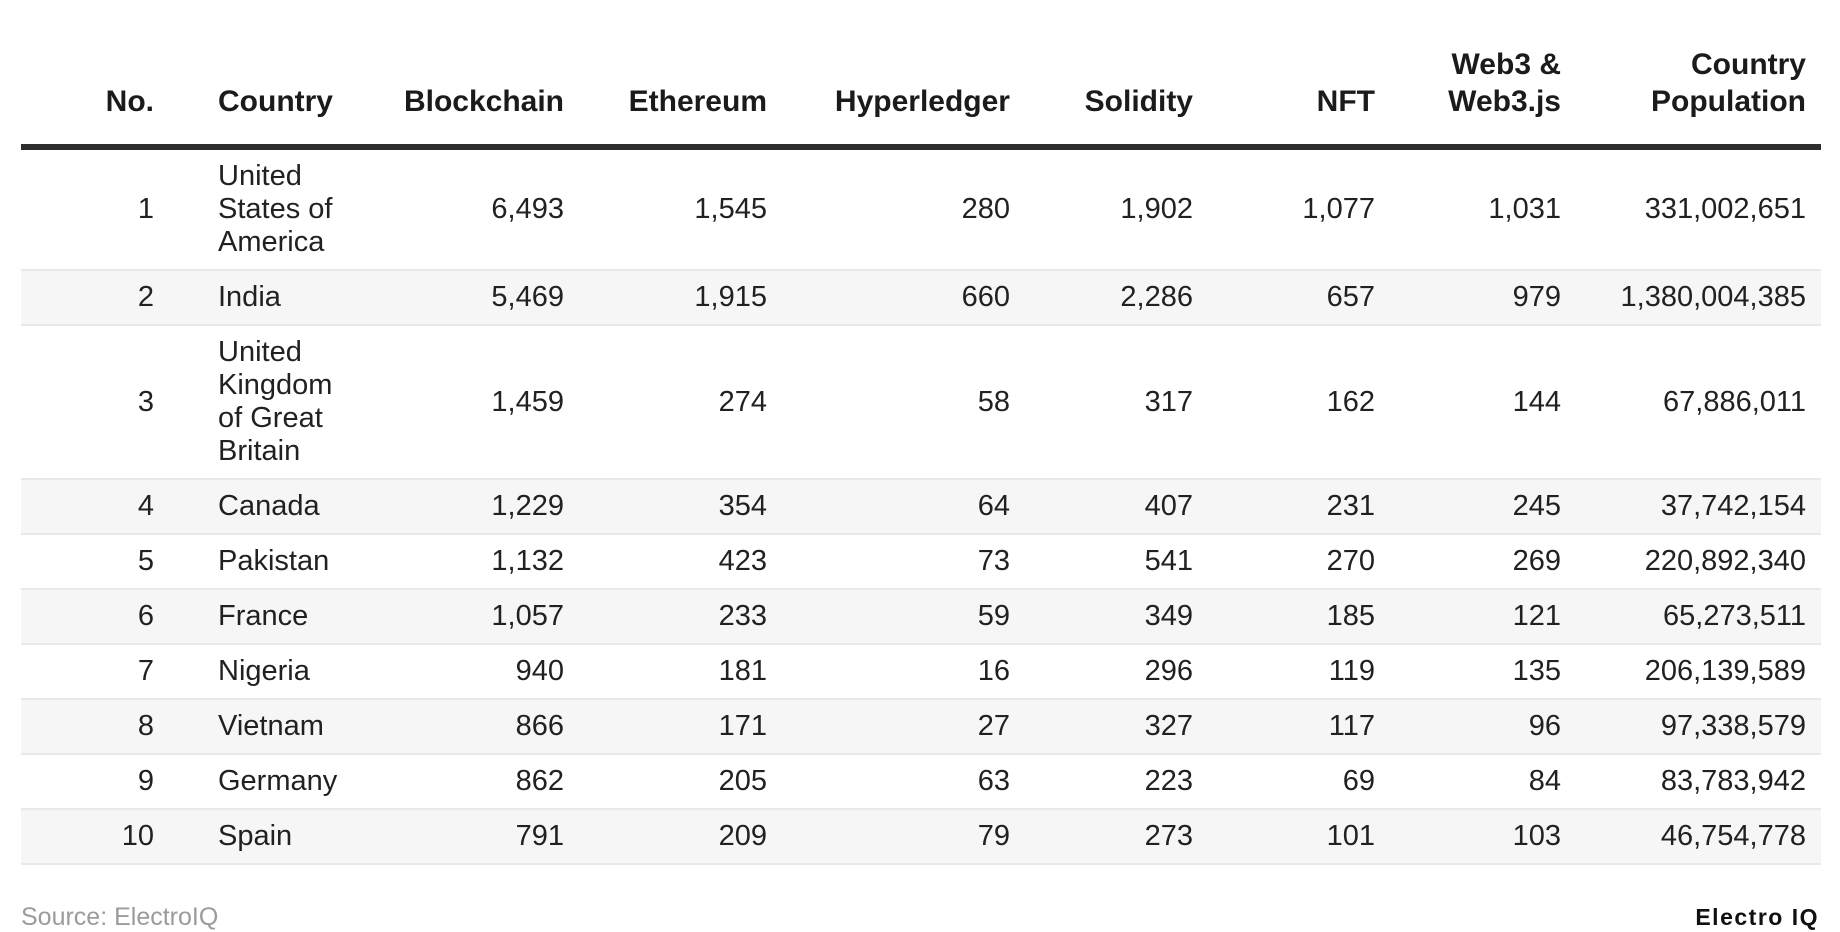 The image size is (1840, 932). Describe the element at coordinates (1284, 209) in the screenshot. I see `cell-nft: 1,077` at that location.